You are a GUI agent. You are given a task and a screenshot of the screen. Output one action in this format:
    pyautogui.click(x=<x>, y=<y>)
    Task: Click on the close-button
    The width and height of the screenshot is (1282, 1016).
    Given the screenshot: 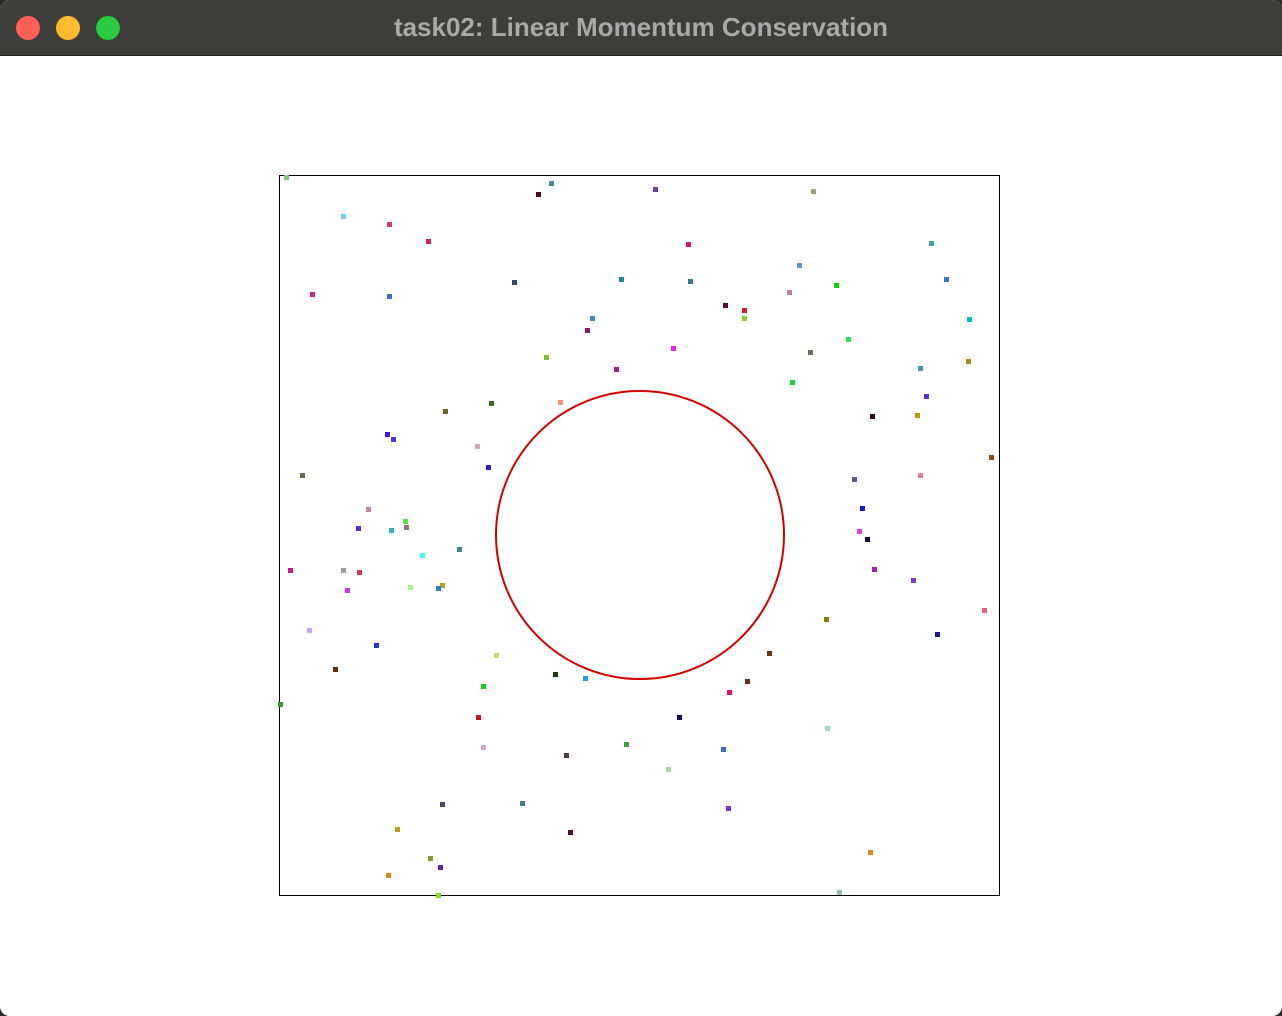 What is the action you would take?
    pyautogui.click(x=28, y=28)
    